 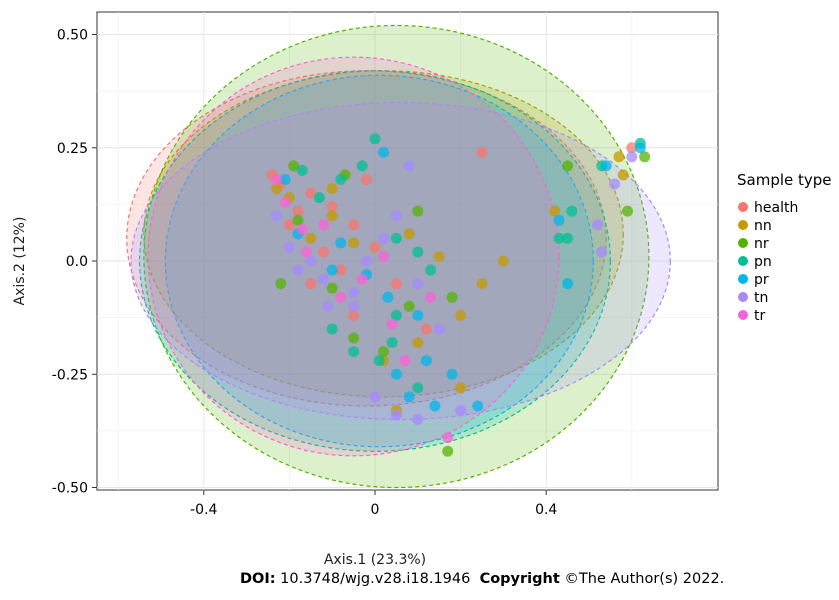 I want to click on legend-key-nr, so click(x=743, y=243).